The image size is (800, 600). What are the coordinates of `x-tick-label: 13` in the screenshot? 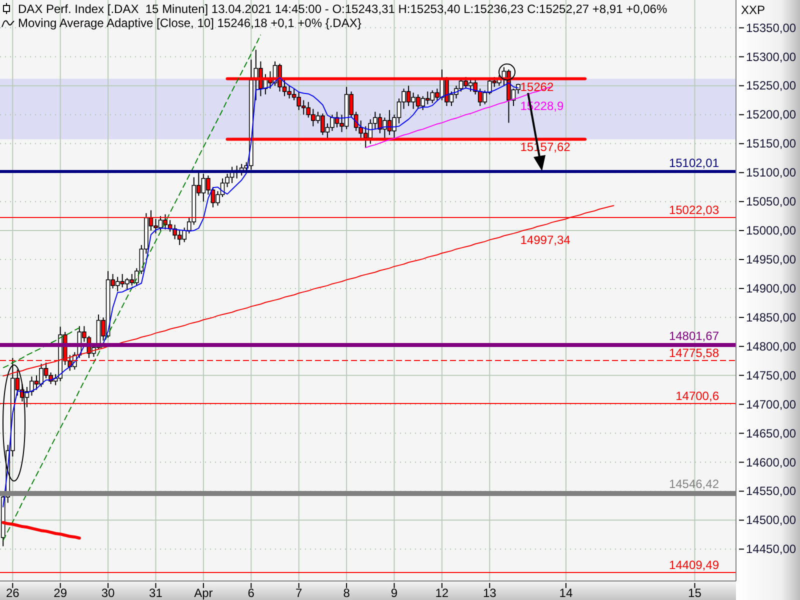 It's located at (489, 593).